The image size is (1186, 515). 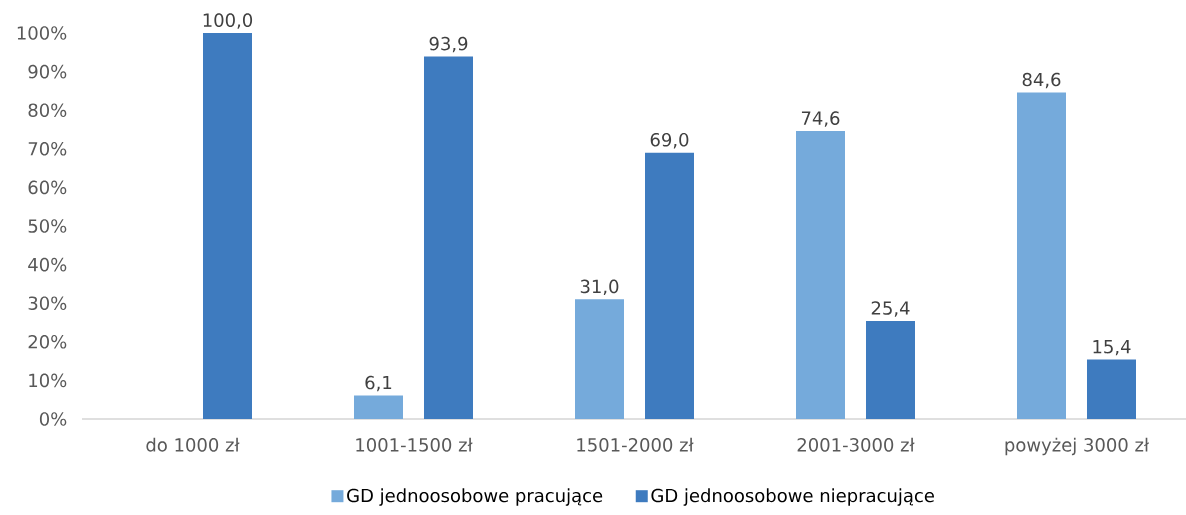 I want to click on legend-label: GD jednoosobowe niepracujące, so click(x=792, y=497).